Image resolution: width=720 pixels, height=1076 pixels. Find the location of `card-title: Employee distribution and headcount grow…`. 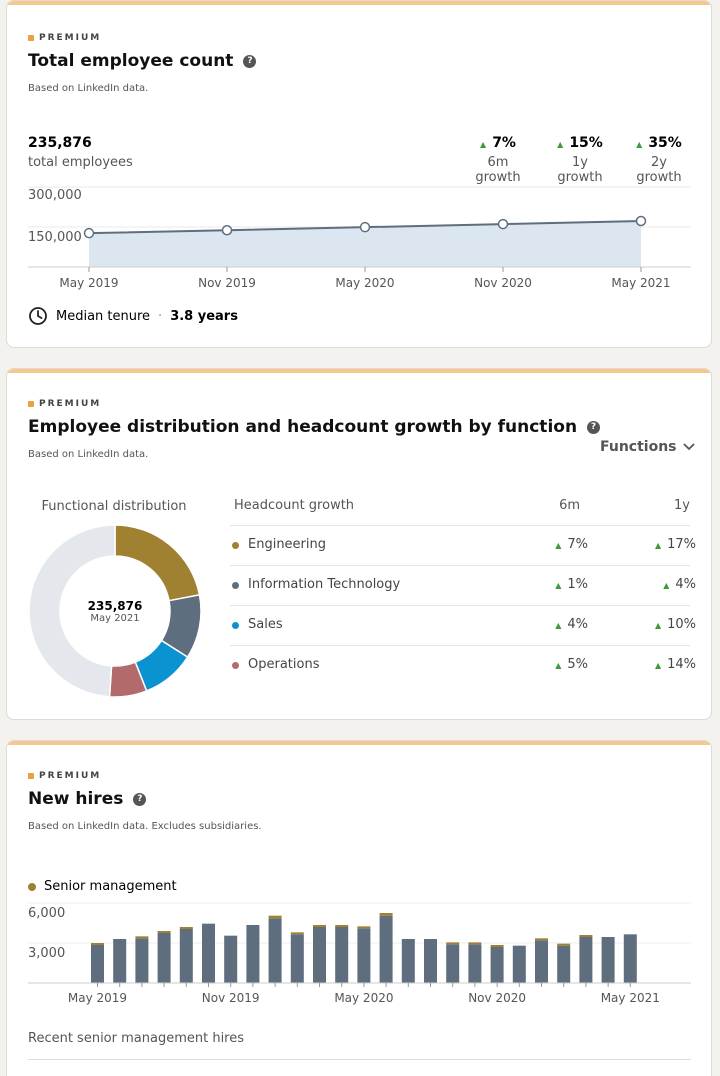

card-title: Employee distribution and headcount grow… is located at coordinates (314, 427).